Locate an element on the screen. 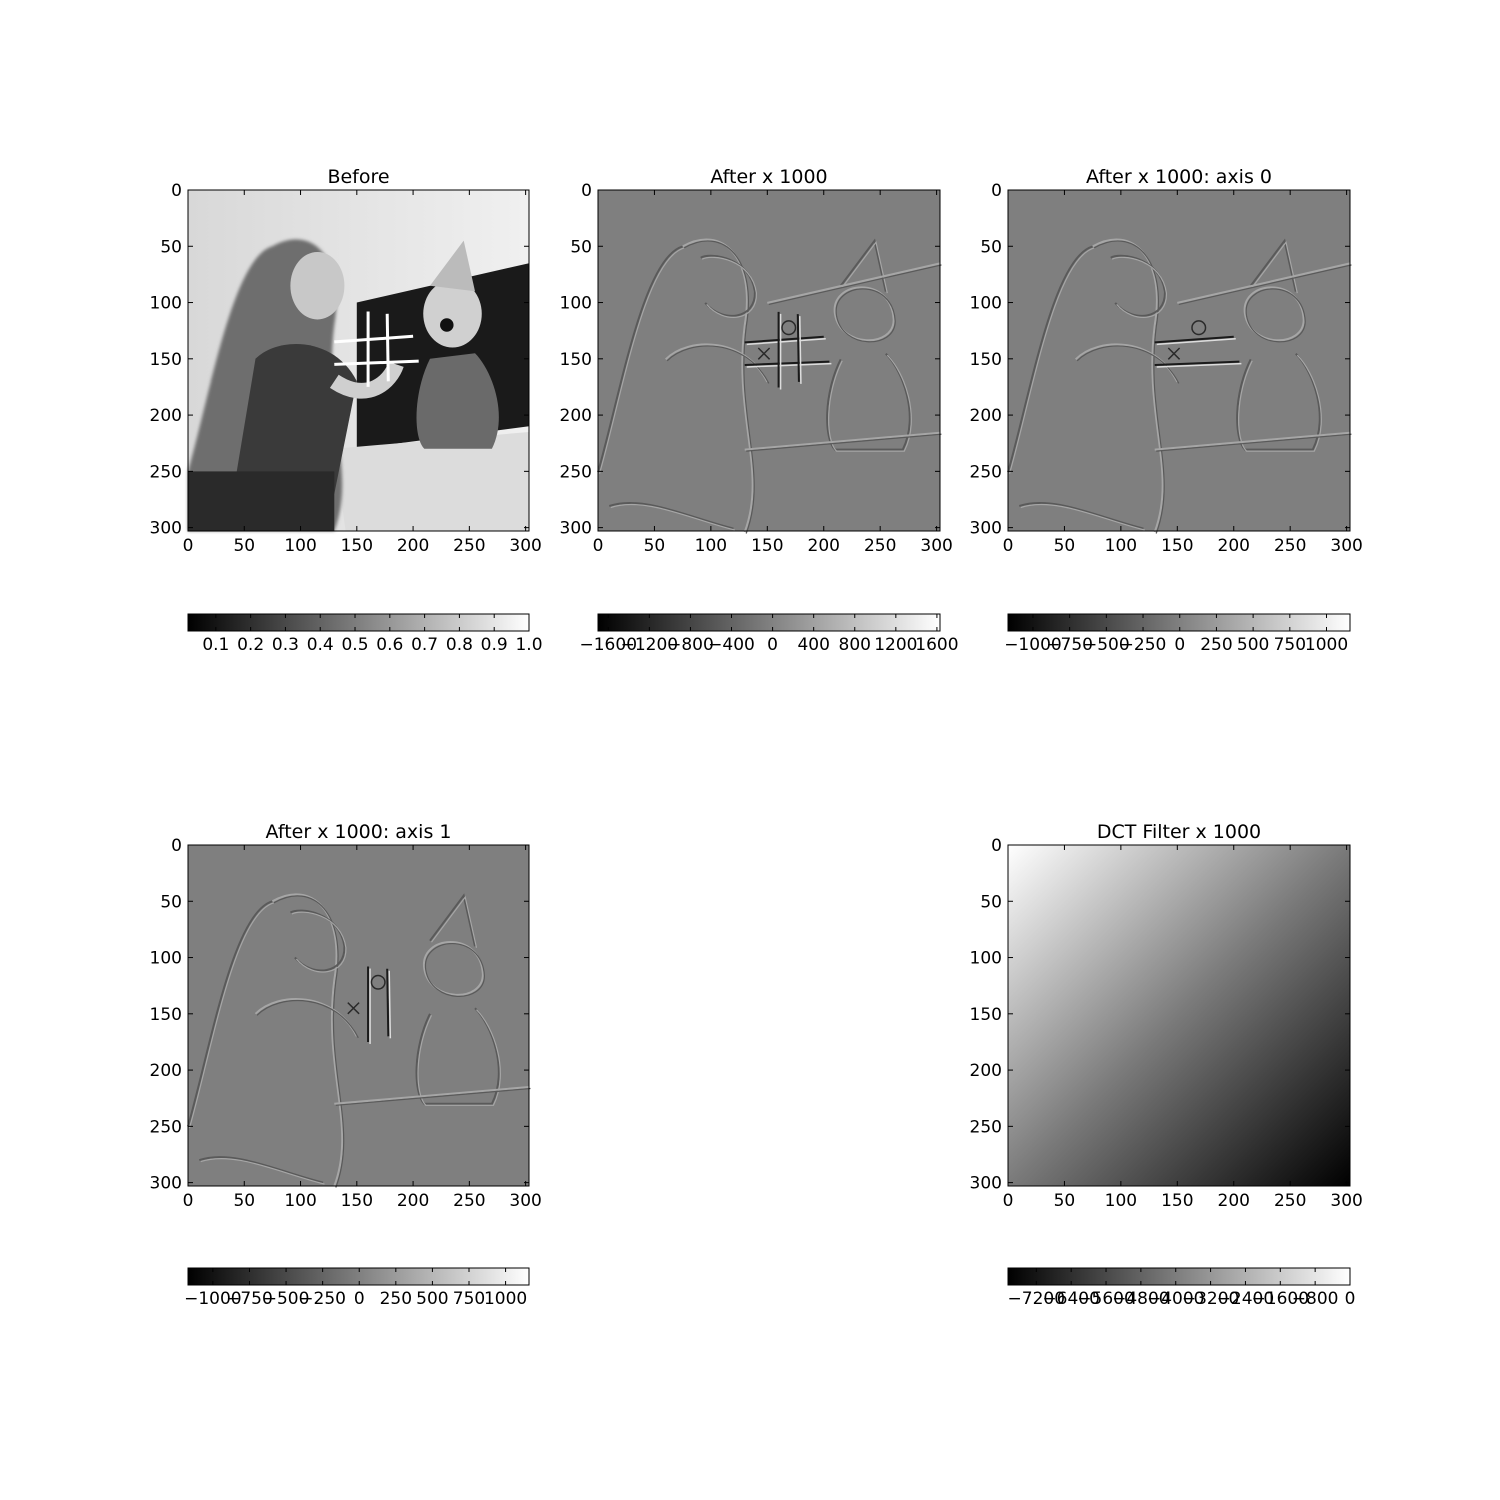  subplot-title: After x 1000: axis 1 is located at coordinates (359, 832).